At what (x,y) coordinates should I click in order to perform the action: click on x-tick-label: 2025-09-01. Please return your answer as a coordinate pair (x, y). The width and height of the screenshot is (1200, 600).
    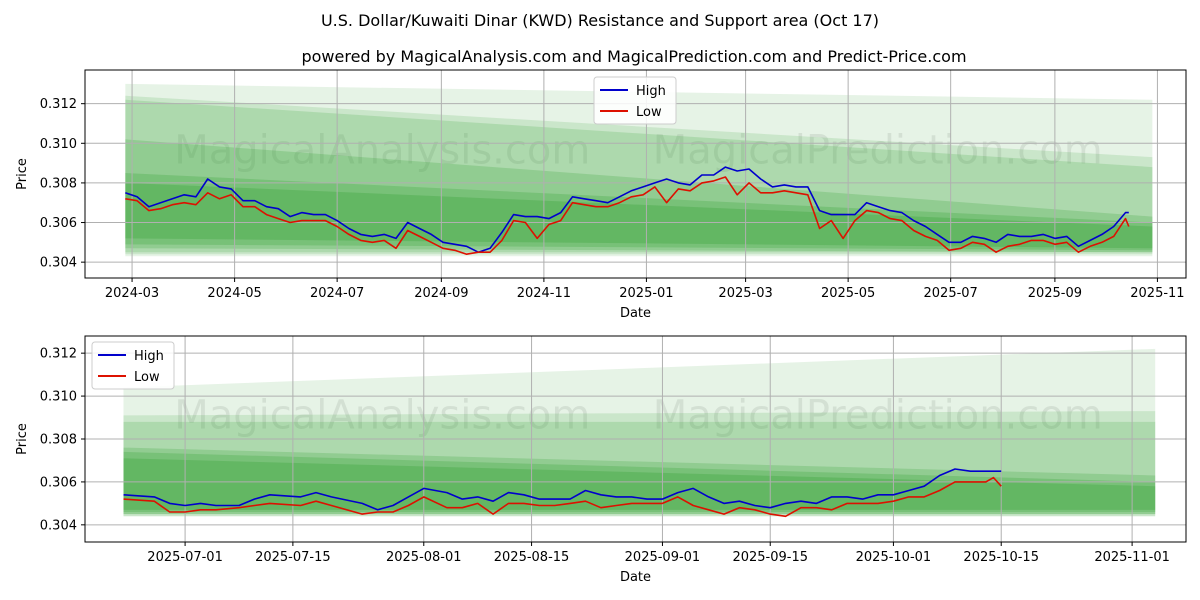
    Looking at the image, I should click on (663, 557).